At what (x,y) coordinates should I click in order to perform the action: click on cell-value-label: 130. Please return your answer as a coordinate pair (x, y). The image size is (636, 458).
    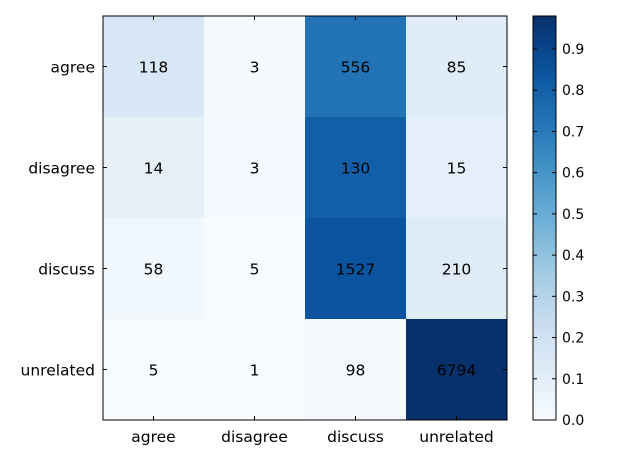
    Looking at the image, I should click on (356, 169).